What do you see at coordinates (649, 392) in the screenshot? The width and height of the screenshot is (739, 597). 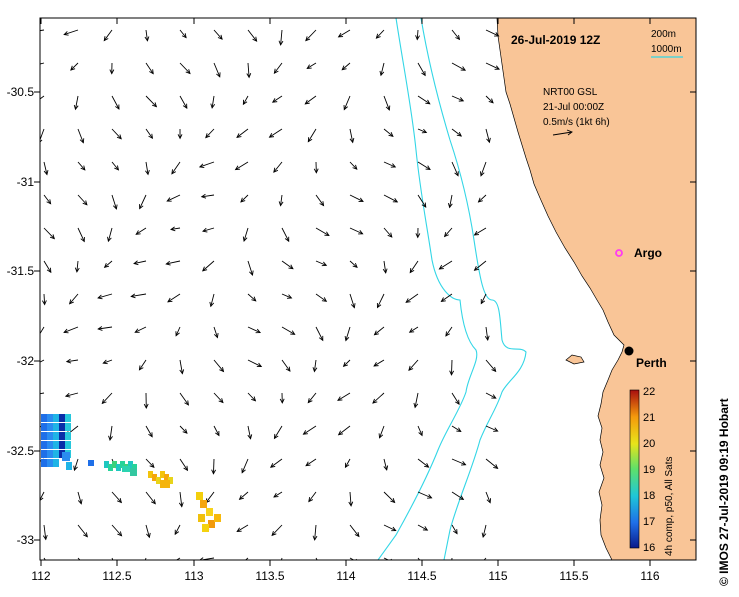 I see `colorbar-tick-label: 22` at bounding box center [649, 392].